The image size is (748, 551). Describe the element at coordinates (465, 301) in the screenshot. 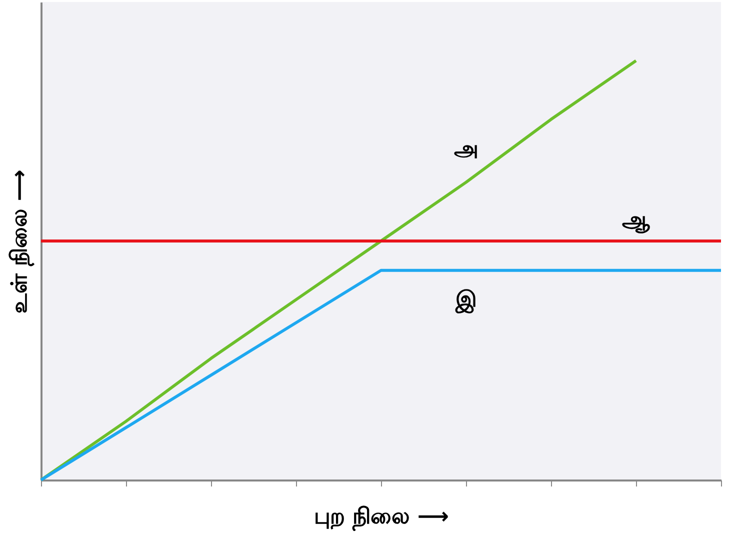

I see `series-label: இ` at that location.